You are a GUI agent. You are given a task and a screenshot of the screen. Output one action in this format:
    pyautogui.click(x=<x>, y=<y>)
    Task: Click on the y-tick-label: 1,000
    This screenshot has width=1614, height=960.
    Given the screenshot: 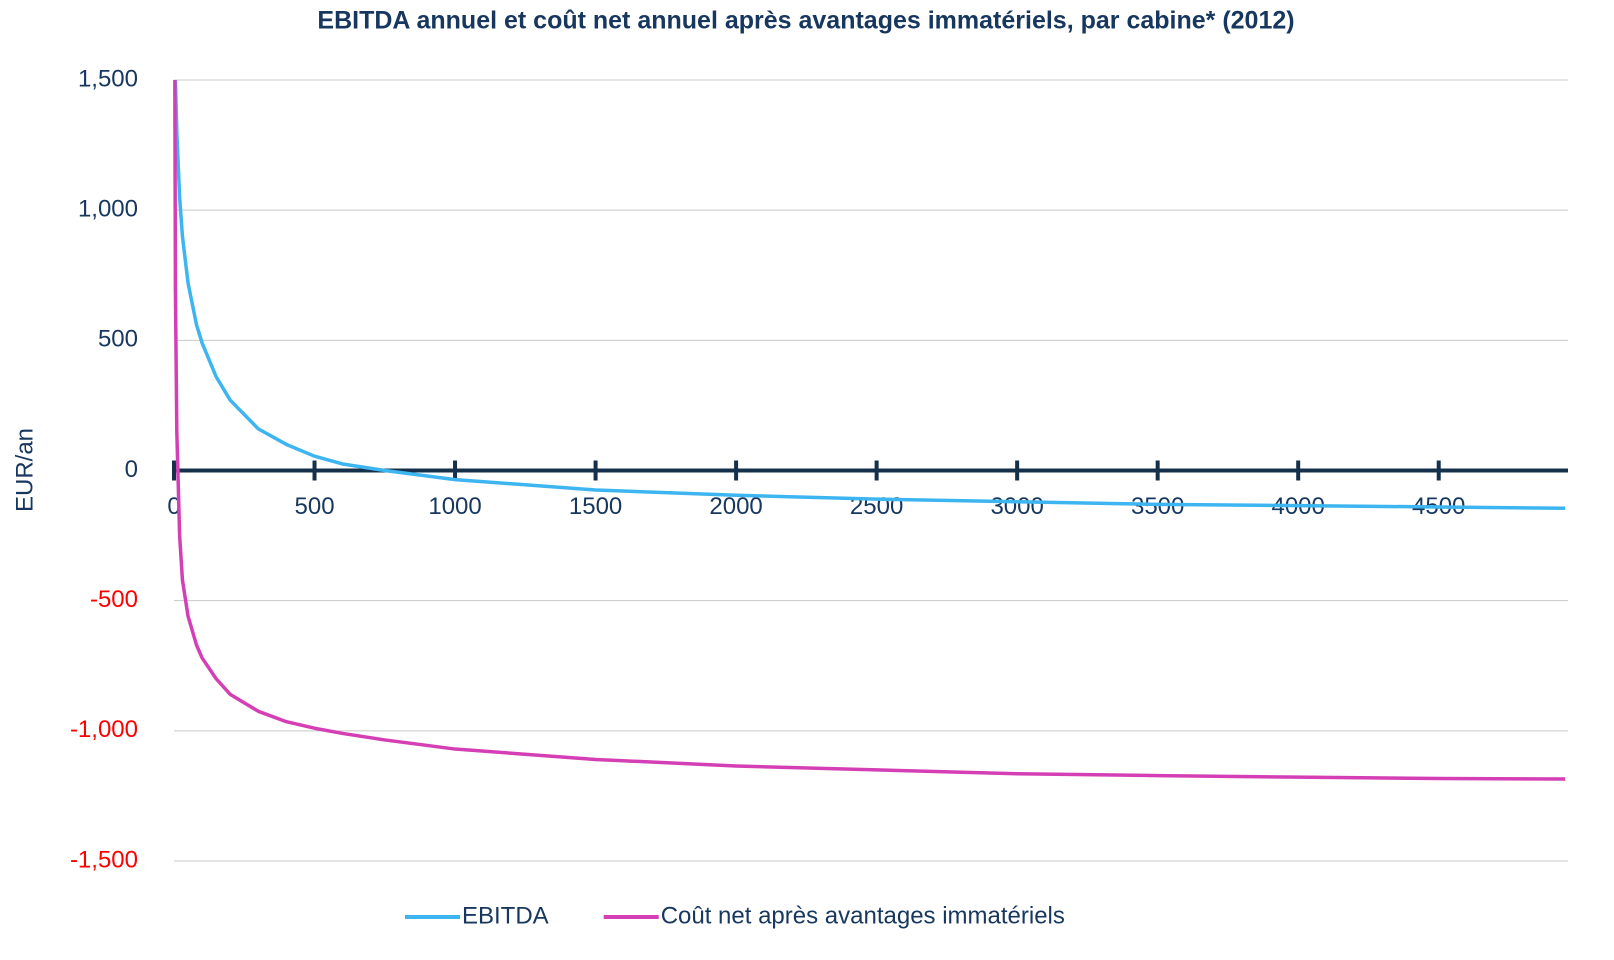 What is the action you would take?
    pyautogui.click(x=108, y=209)
    